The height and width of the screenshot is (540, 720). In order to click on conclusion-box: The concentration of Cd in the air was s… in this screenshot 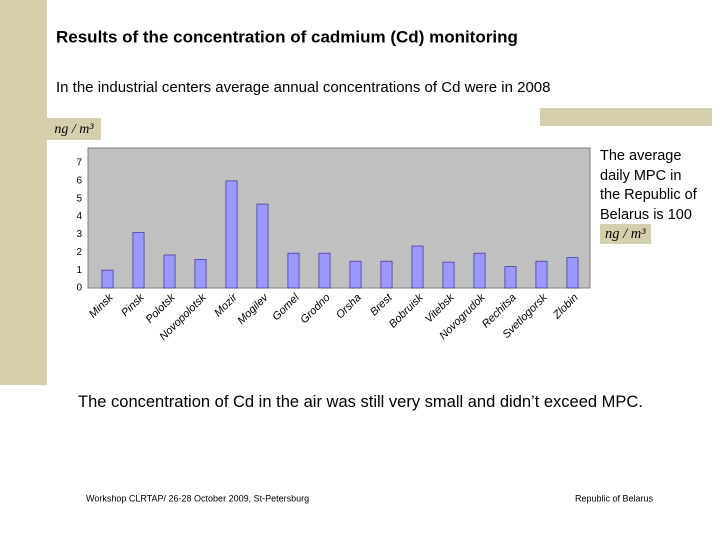, I will do `click(360, 402)`.